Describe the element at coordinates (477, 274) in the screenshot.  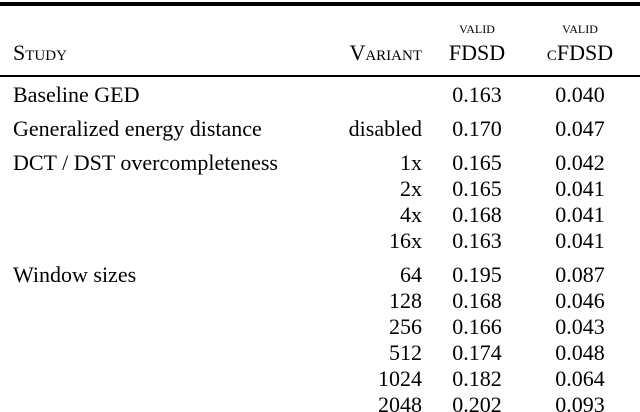
I see `cell-fdsd: 0.195` at that location.